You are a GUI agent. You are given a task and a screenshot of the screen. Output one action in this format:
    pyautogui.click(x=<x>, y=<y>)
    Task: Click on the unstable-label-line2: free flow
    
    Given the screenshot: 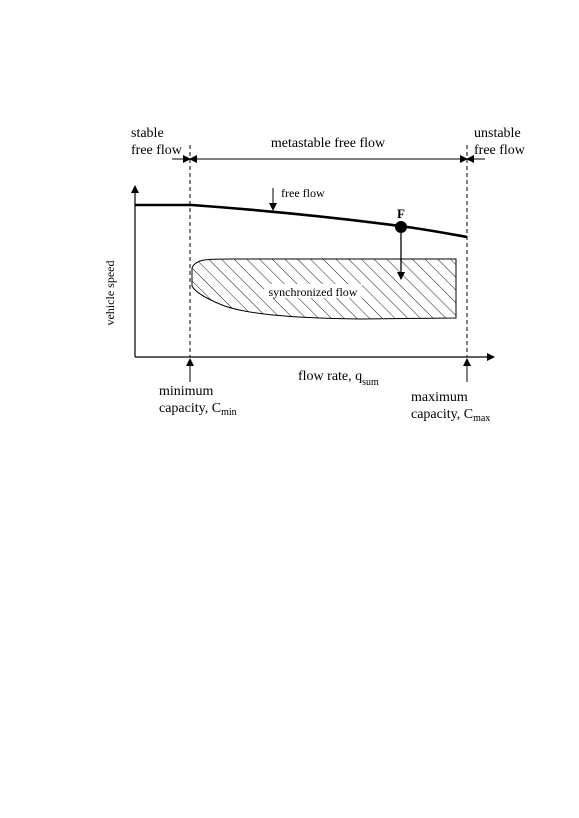 What is the action you would take?
    pyautogui.click(x=500, y=150)
    